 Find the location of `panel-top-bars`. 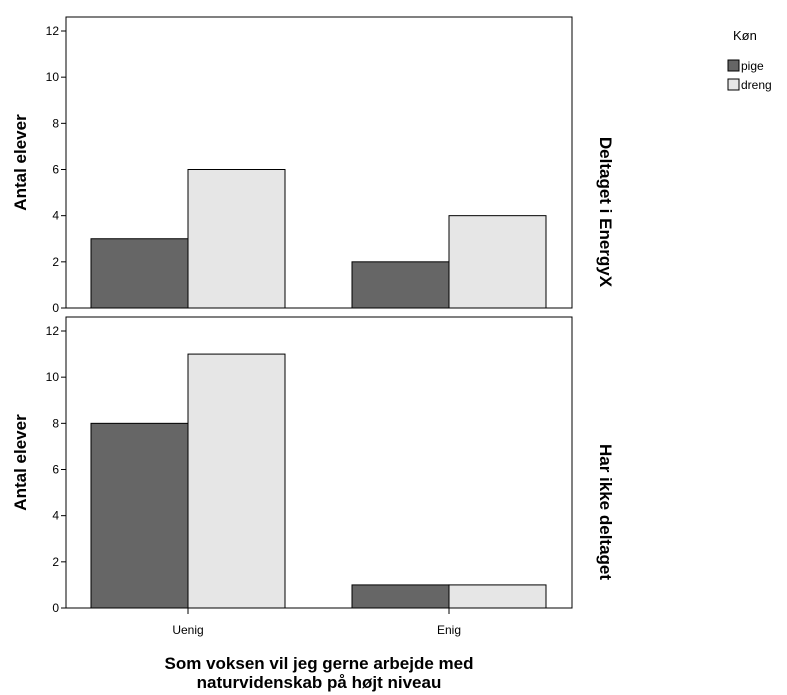

panel-top-bars is located at coordinates (318, 239).